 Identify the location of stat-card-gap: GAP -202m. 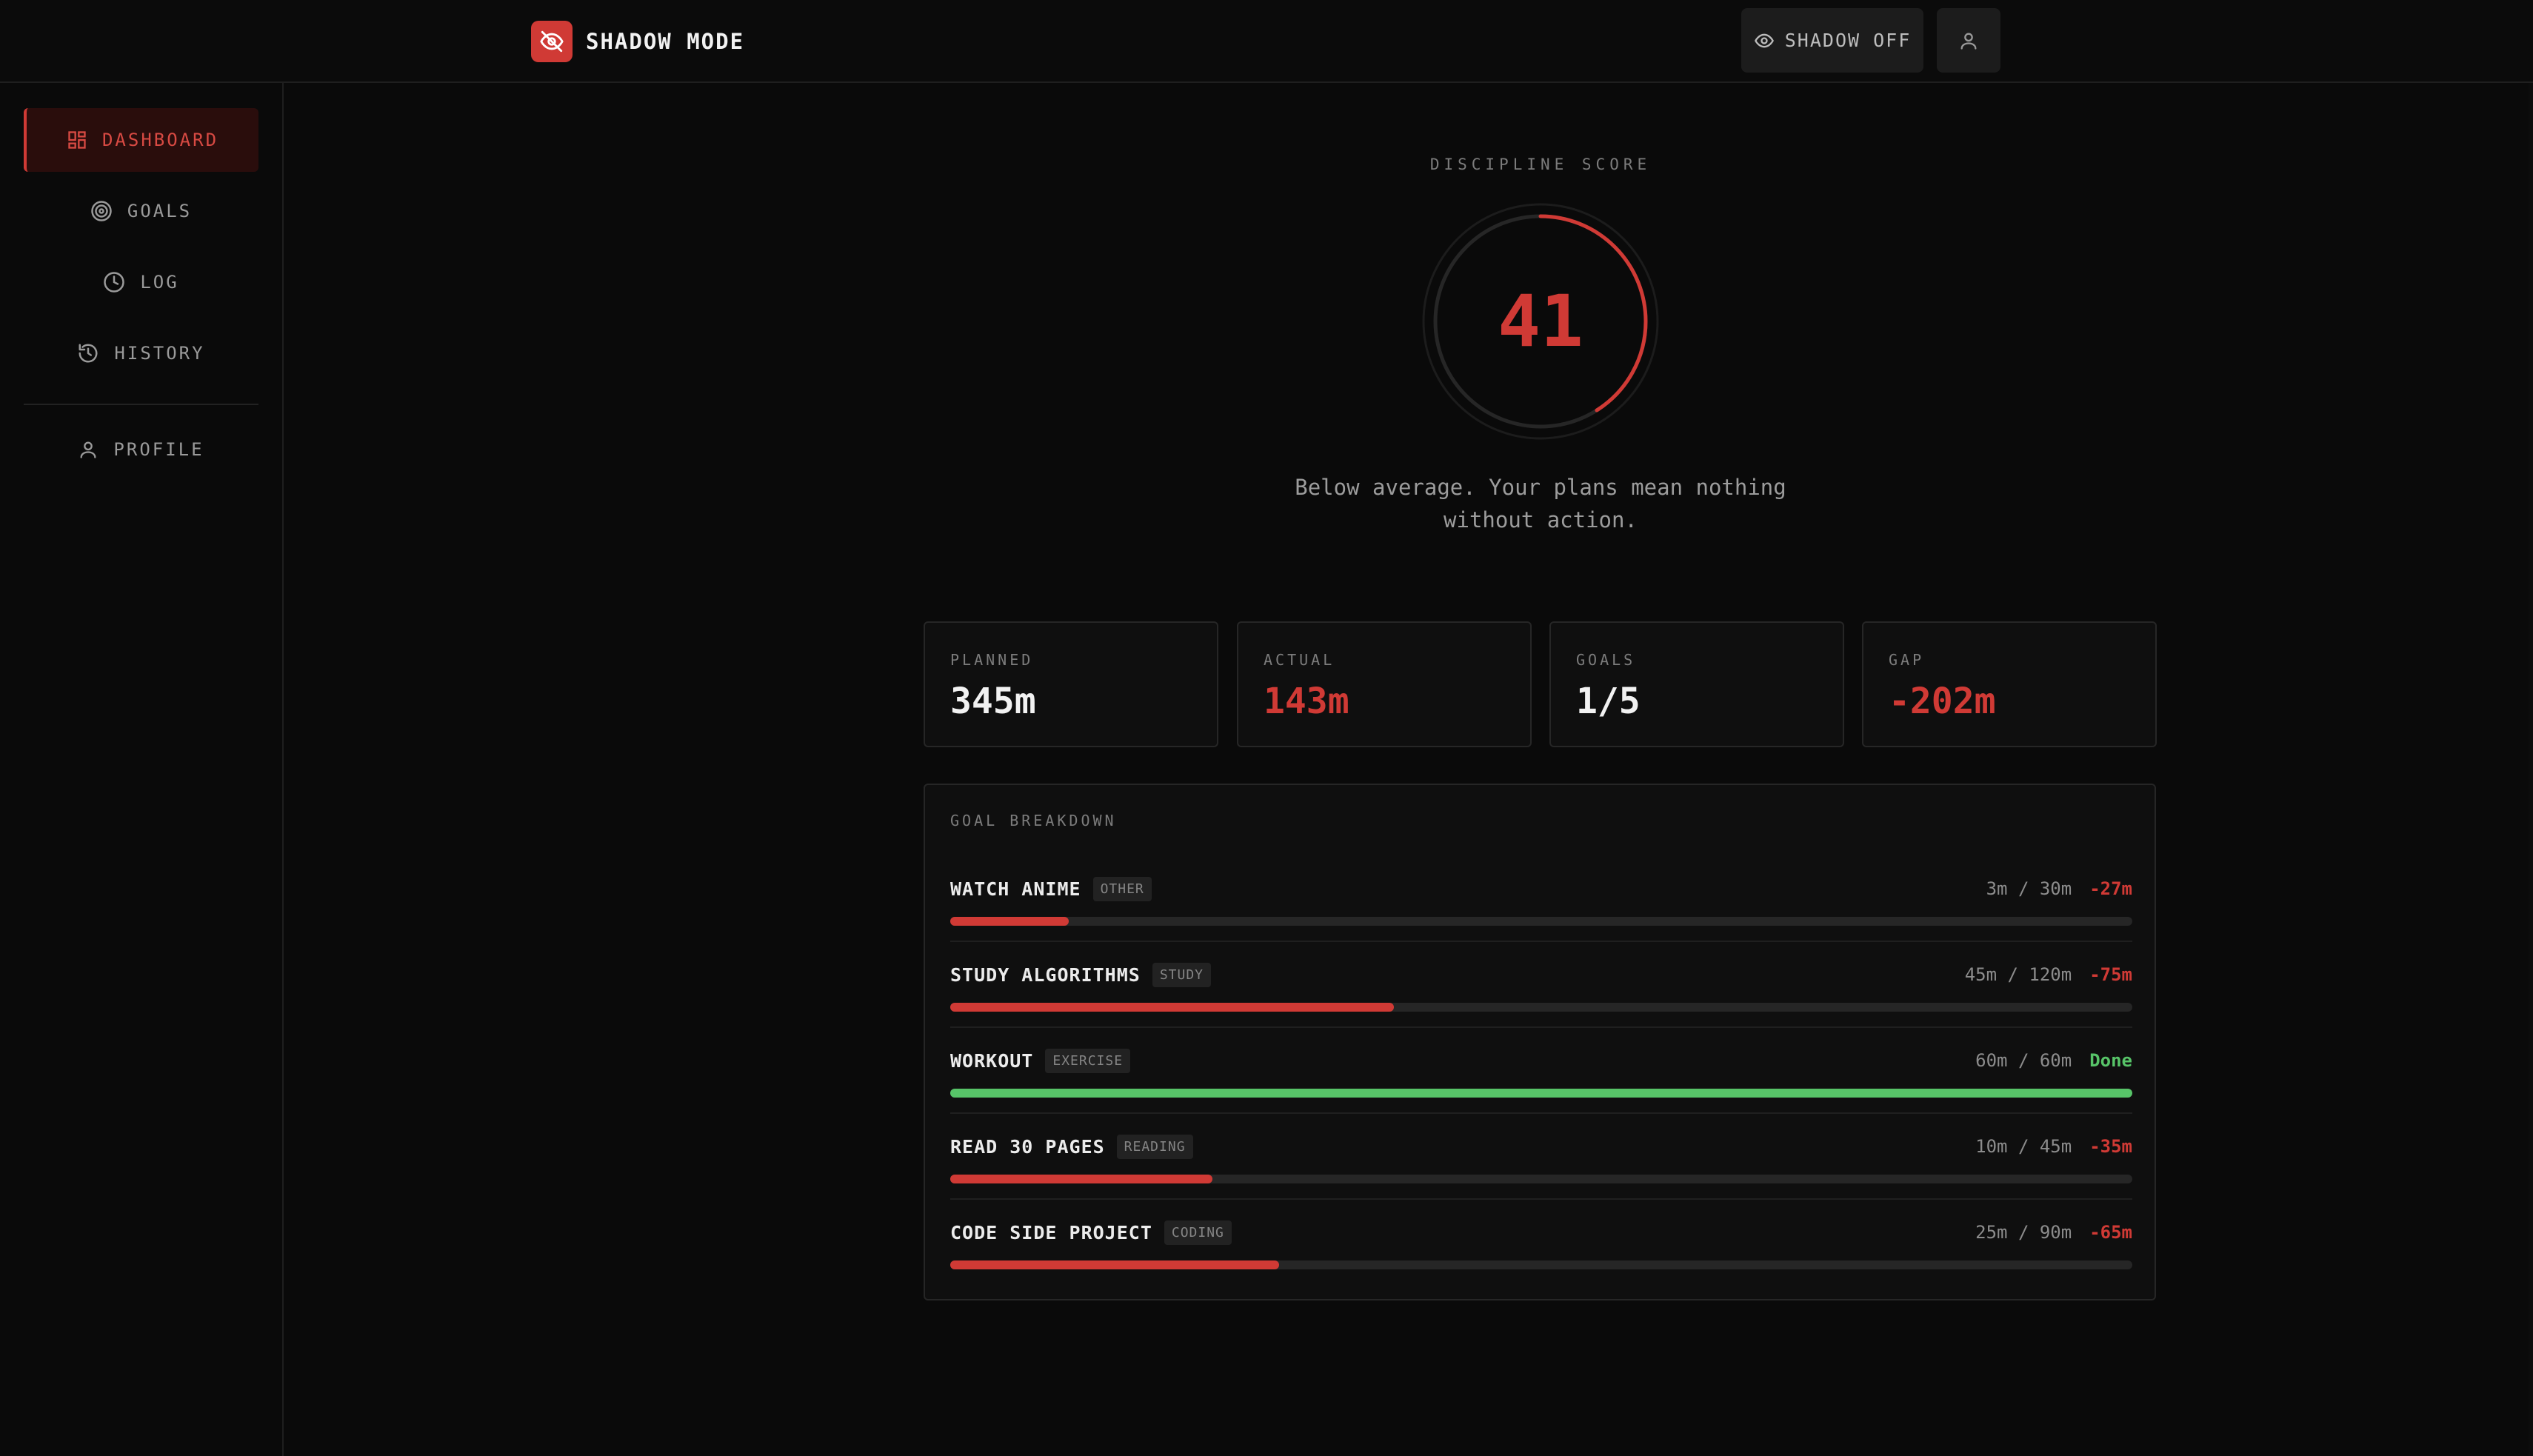
(2009, 684).